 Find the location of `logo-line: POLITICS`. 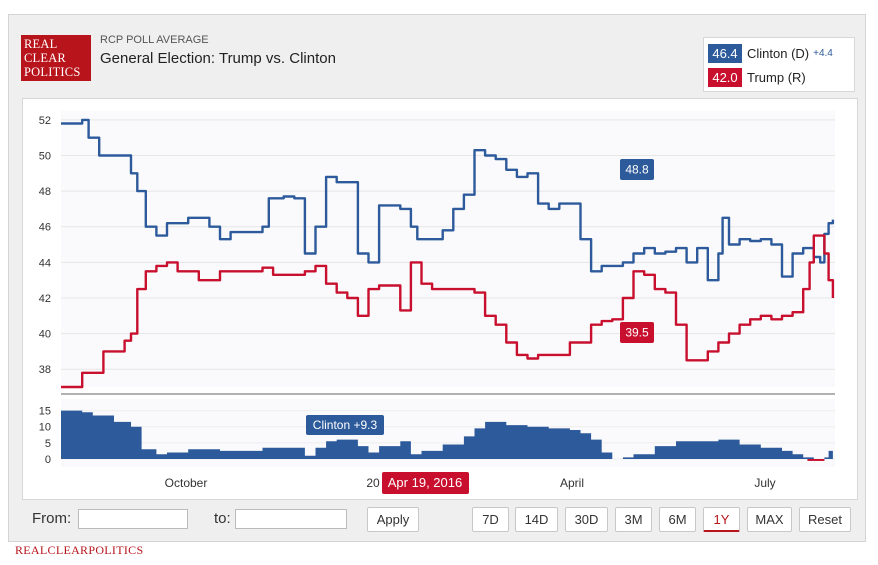

logo-line: POLITICS is located at coordinates (52, 72).